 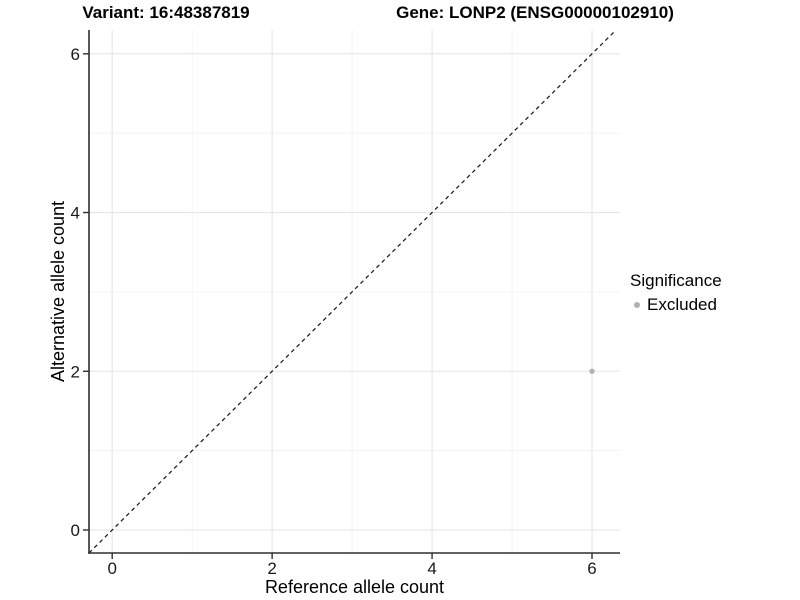 What do you see at coordinates (75, 213) in the screenshot?
I see `y-axis-tick-label: 4` at bounding box center [75, 213].